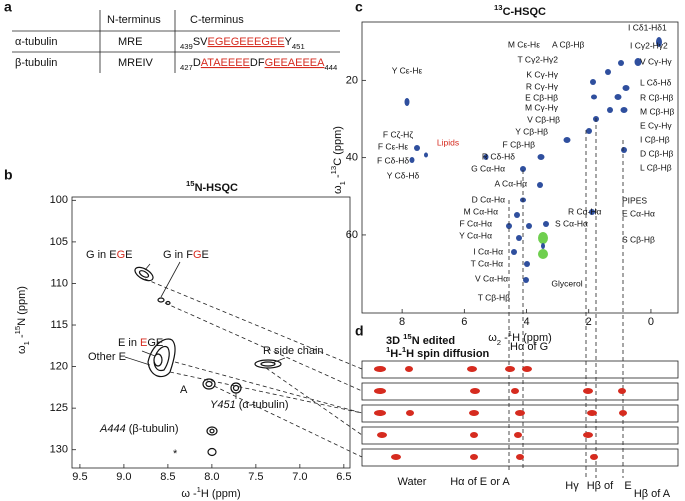  What do you see at coordinates (656, 61) in the screenshot?
I see `peak-label: V Cγ-Hγ` at bounding box center [656, 61].